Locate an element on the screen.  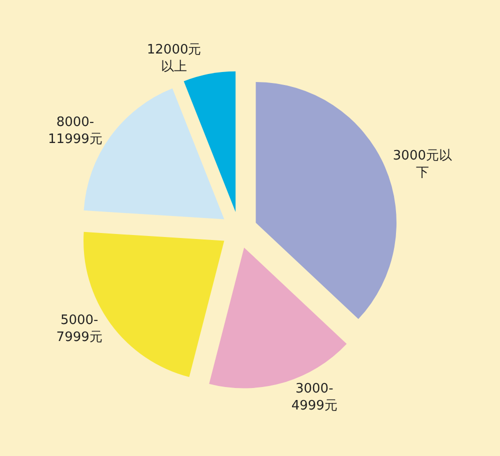
slice-label: 8000-11999元 is located at coordinates (75, 131).